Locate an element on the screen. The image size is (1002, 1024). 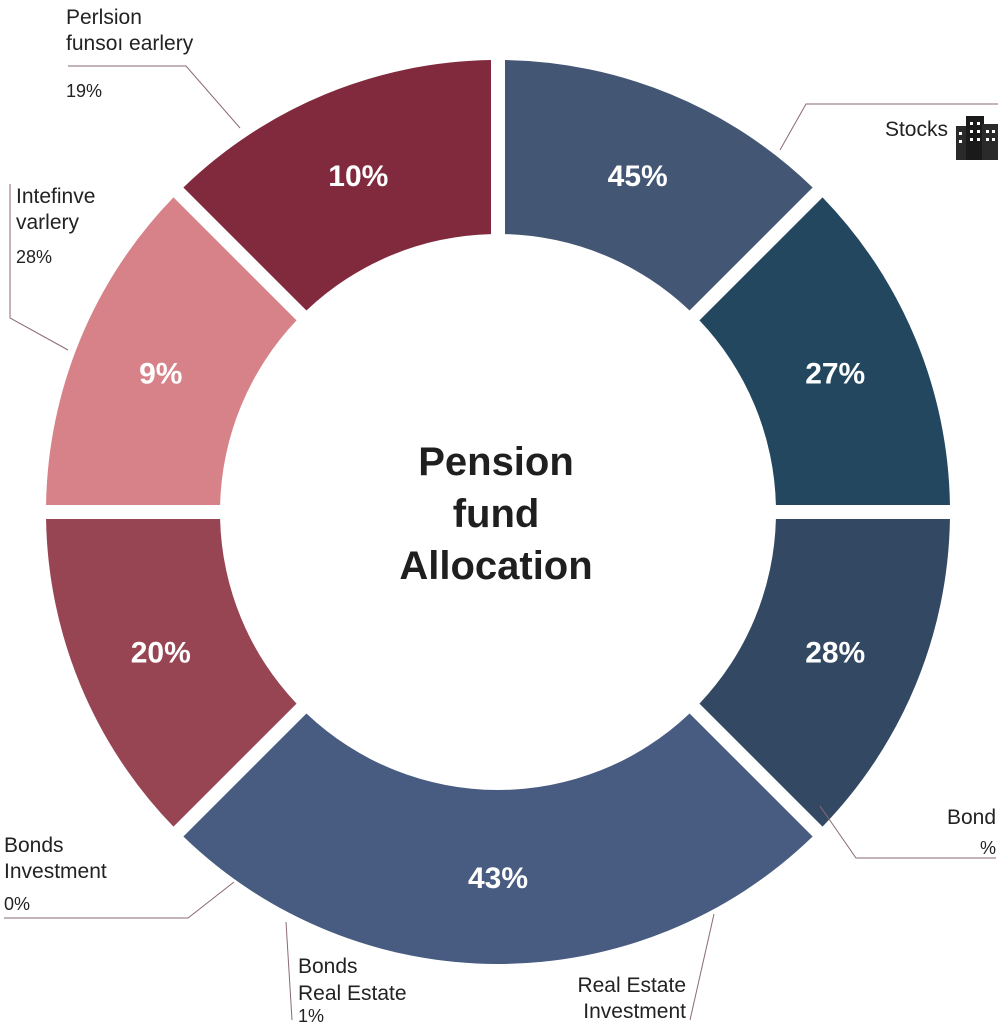
annotation-bond: Bond % is located at coordinates (907, 832).